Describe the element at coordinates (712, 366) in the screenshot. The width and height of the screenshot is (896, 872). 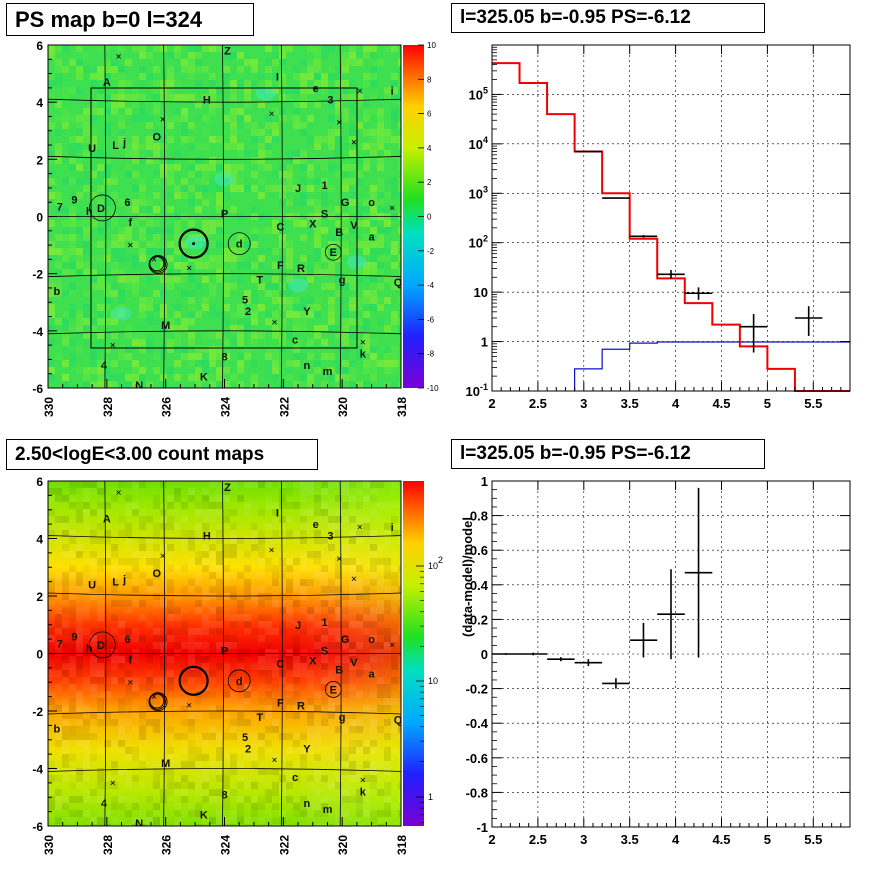
I see `spectrum-source-model-line` at that location.